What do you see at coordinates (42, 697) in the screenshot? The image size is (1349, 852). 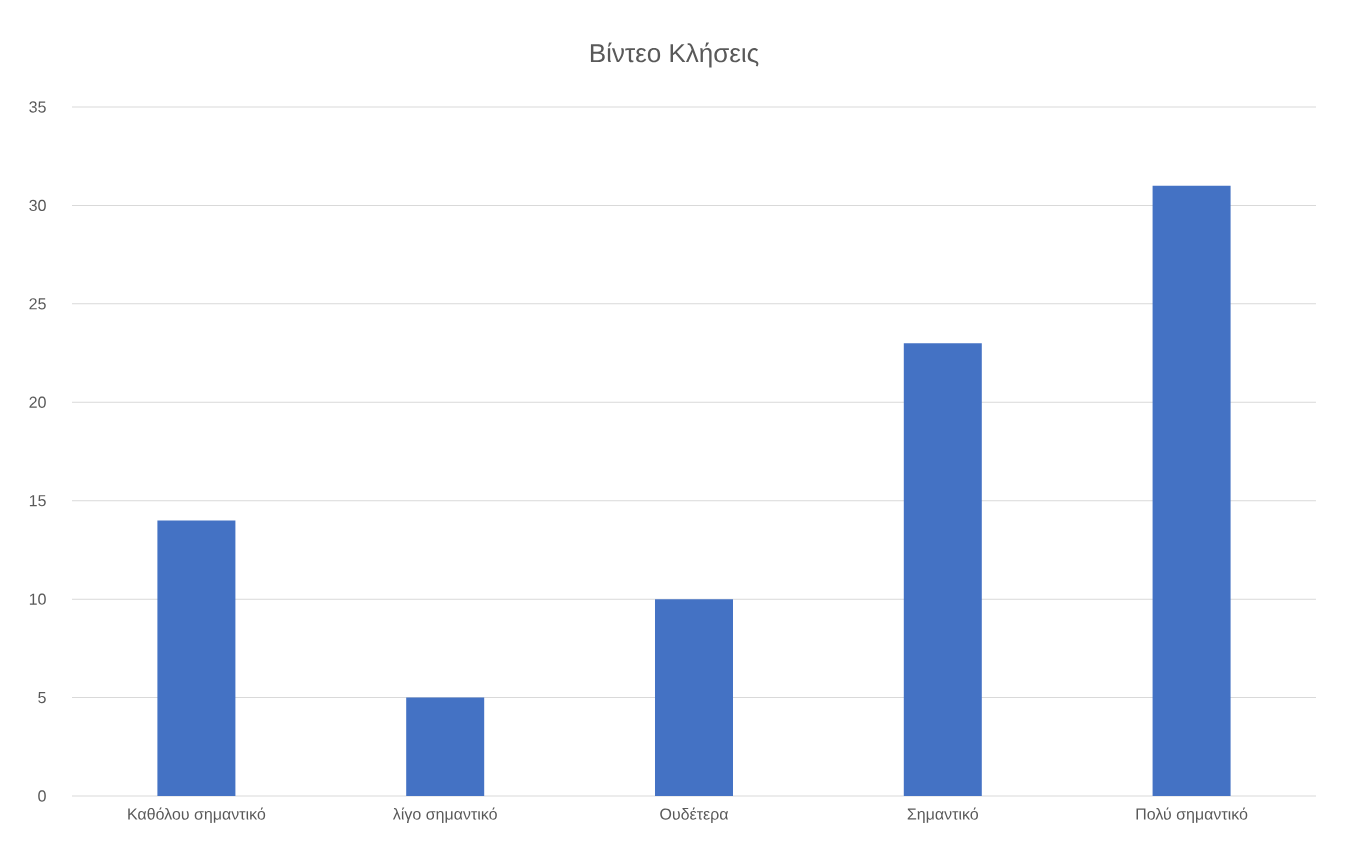 I see `y-tick-label: 5` at bounding box center [42, 697].